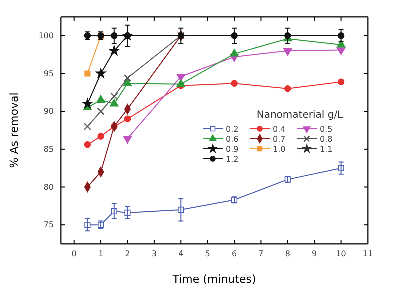 The width and height of the screenshot is (401, 297). What do you see at coordinates (368, 254) in the screenshot?
I see `x-tick-label: 11` at bounding box center [368, 254].